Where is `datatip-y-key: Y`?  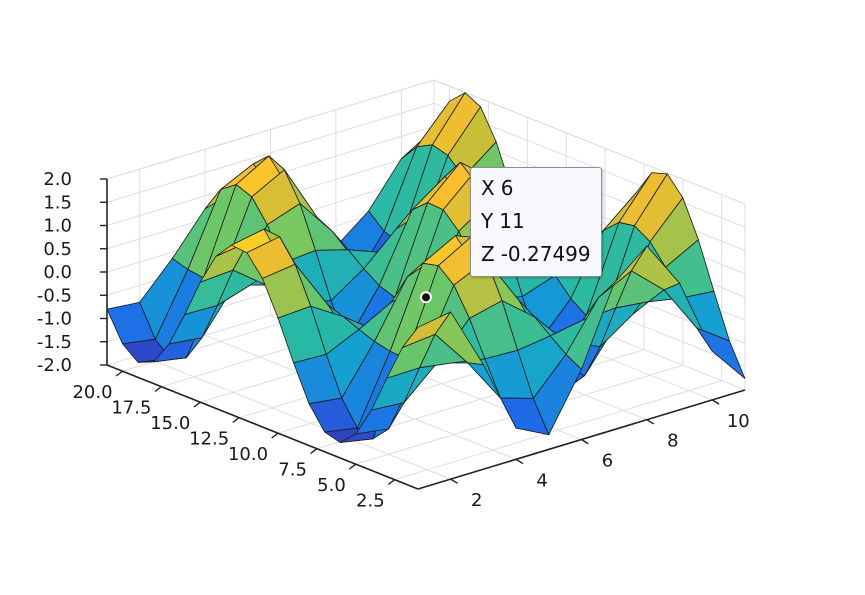 datatip-y-key: Y is located at coordinates (487, 221).